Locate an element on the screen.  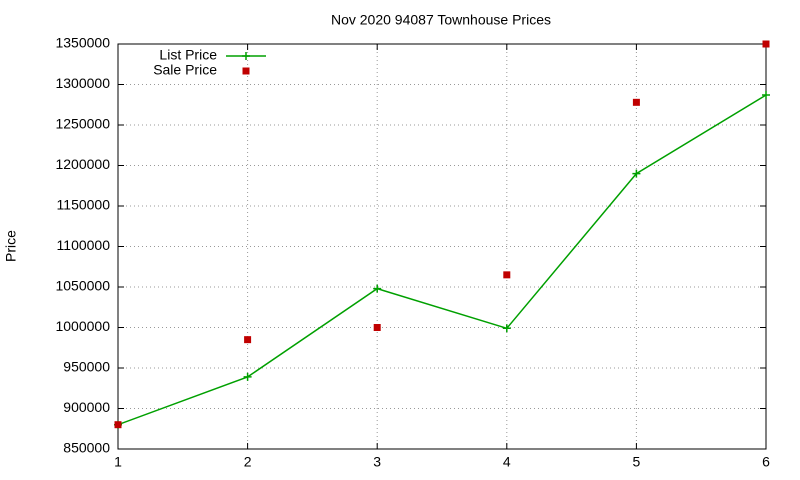
y-tick-label: 1350000 is located at coordinates (82, 43).